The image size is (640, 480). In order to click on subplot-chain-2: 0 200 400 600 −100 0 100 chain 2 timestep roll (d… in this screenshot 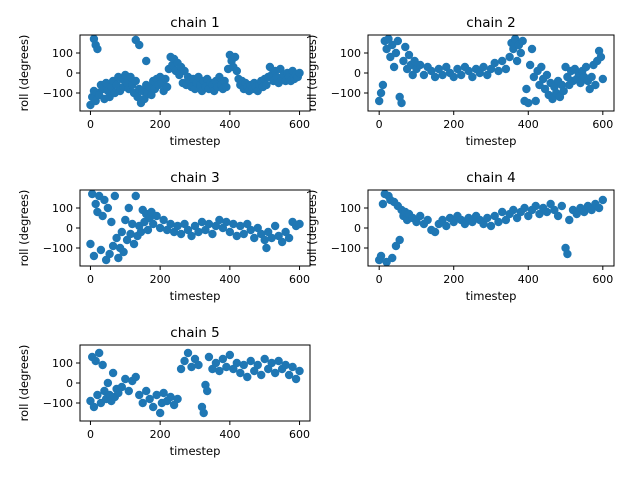, I will do `click(460, 81)`.